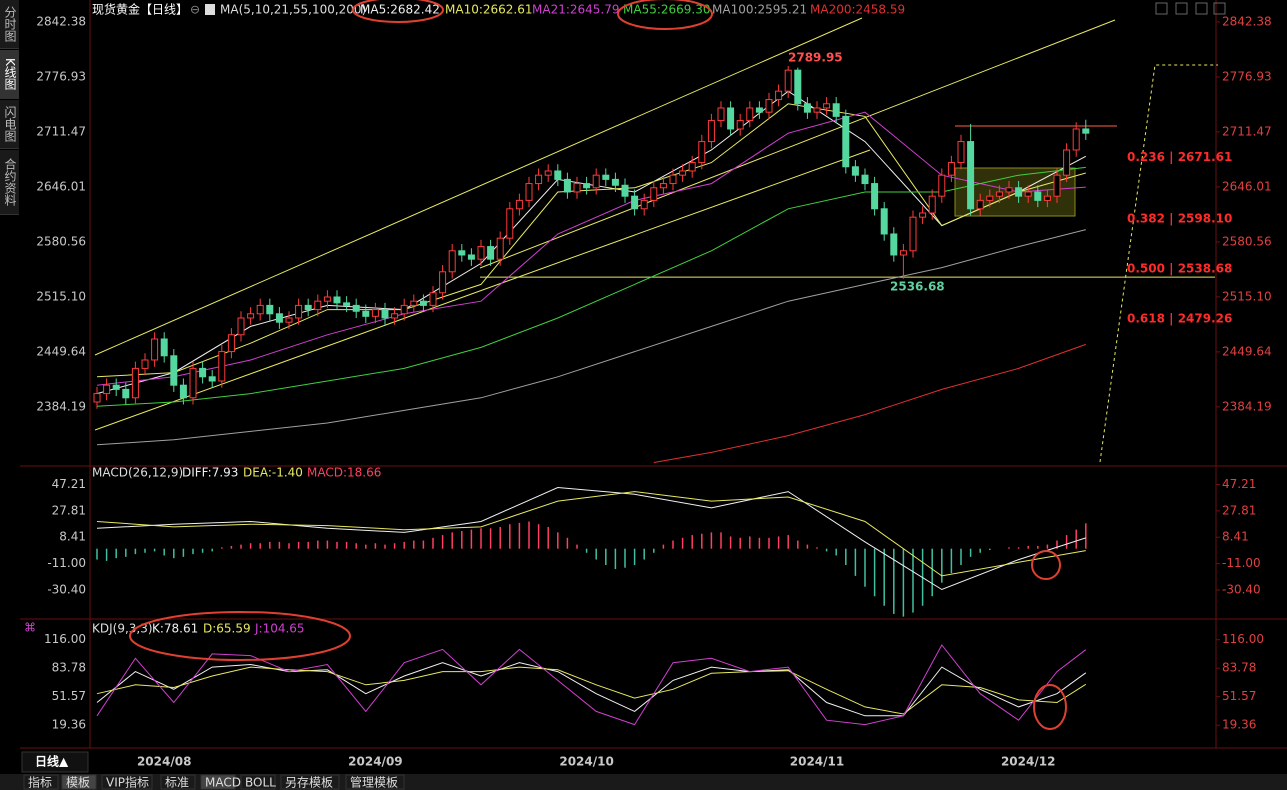 This screenshot has width=1287, height=790. I want to click on icon: ⊖, so click(195, 10).